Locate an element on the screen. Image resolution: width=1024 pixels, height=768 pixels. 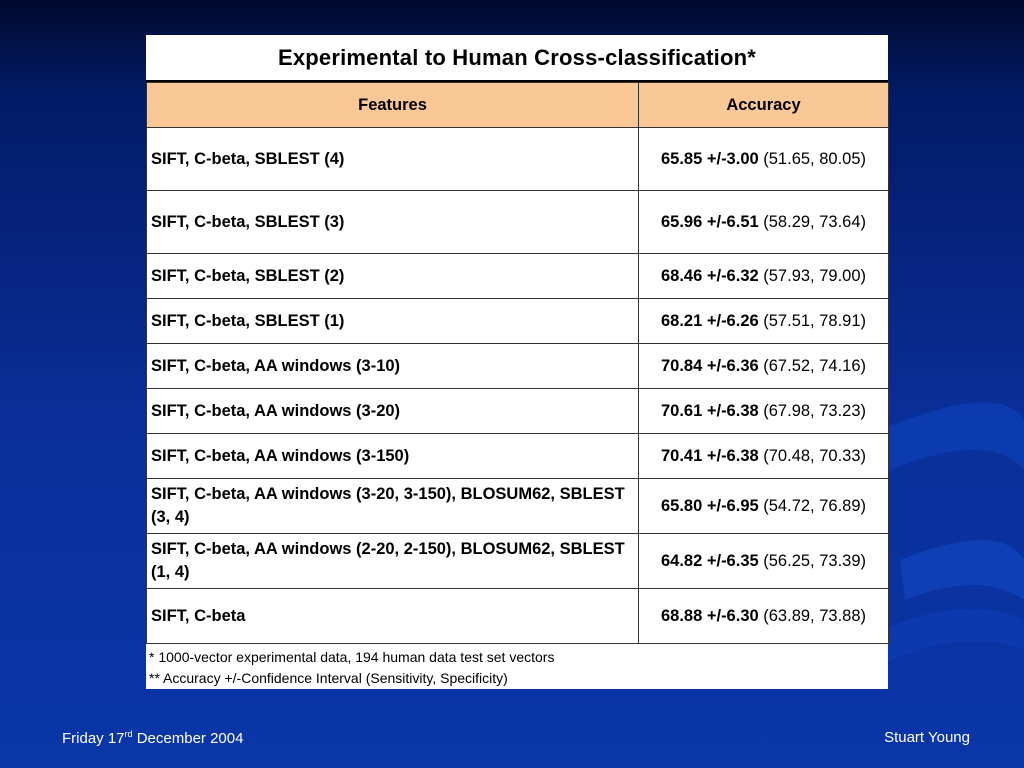
accuracy-cell: 65.80 +/-6.95 (54.72, 76.89) is located at coordinates (763, 506).